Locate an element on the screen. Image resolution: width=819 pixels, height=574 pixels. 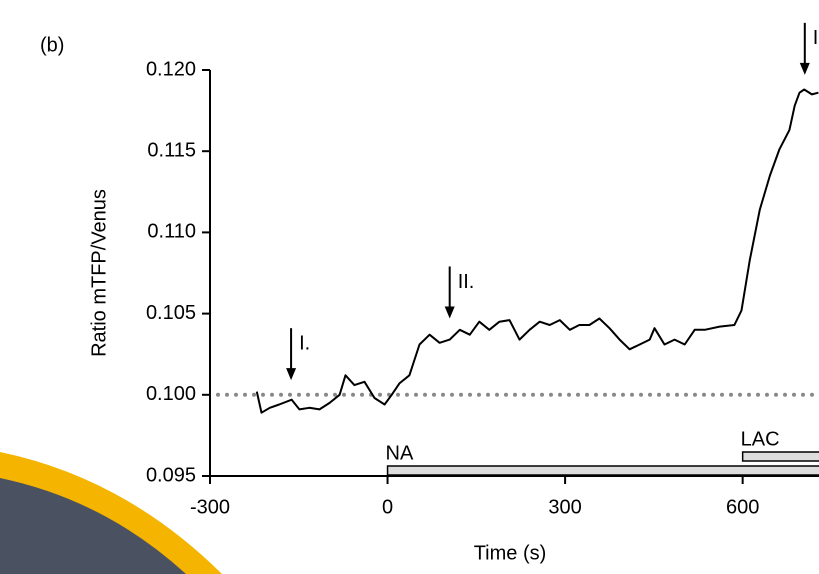
y-tick-label: 0.105 is located at coordinates (171, 313).